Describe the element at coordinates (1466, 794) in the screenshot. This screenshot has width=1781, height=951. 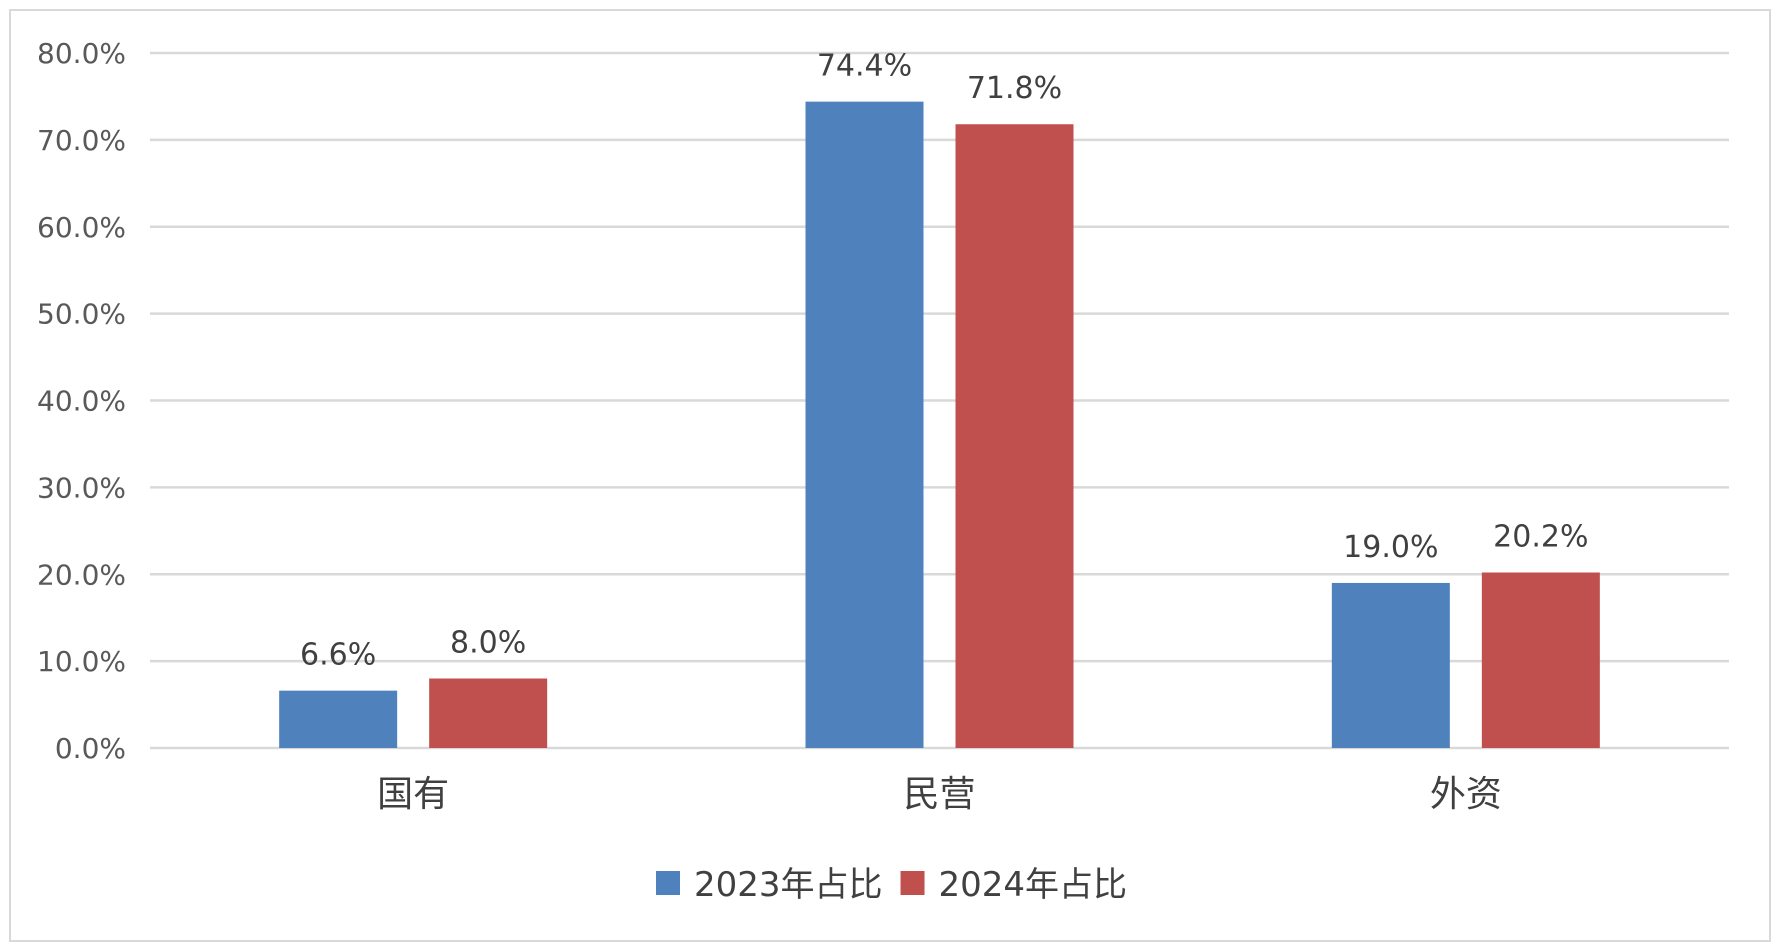
I see `x-category-label: 外资` at that location.